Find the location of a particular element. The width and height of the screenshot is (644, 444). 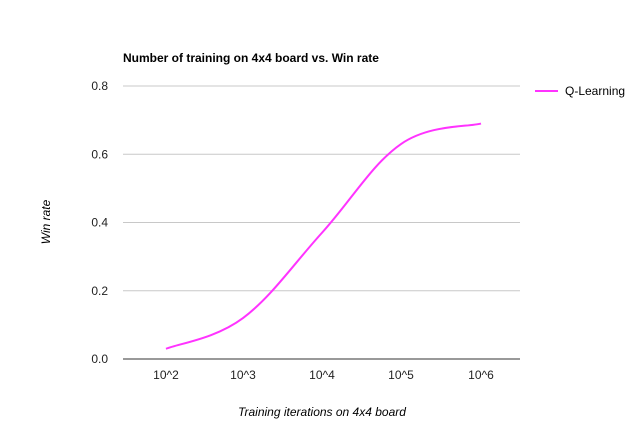

y-axis-label: Win rate is located at coordinates (46, 221).